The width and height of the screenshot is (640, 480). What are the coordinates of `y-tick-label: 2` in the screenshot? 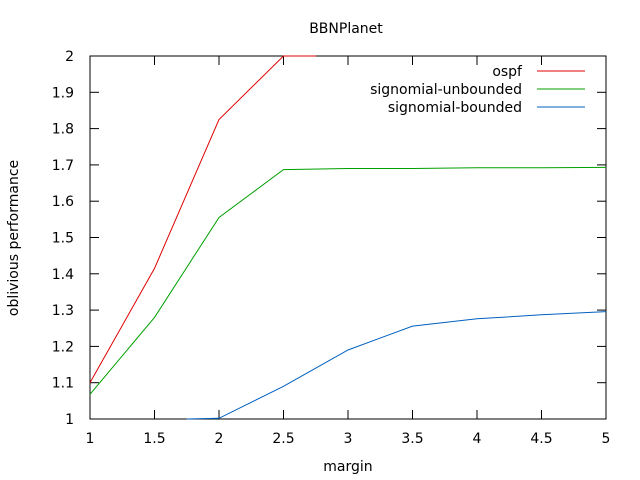 It's located at (69, 57).